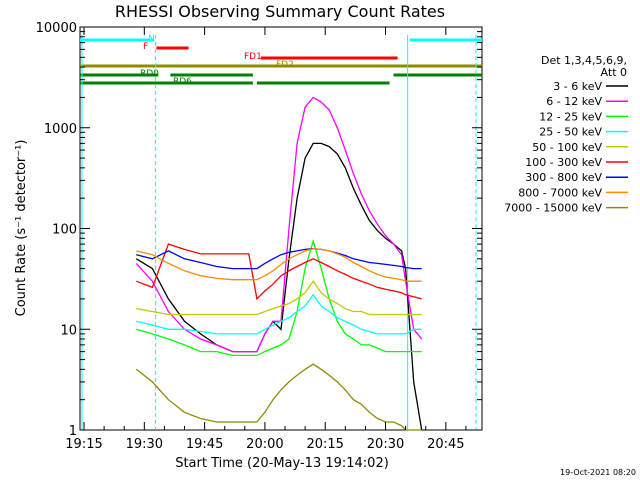 This screenshot has height=480, width=640. What do you see at coordinates (60, 129) in the screenshot?
I see `y-tick-label-3: 1000` at bounding box center [60, 129].